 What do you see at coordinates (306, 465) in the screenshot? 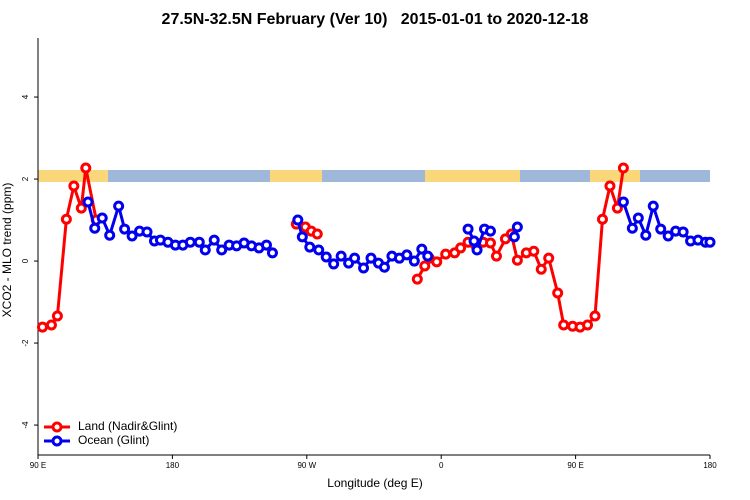
I see `x-tick-label: 90 W` at bounding box center [306, 465].